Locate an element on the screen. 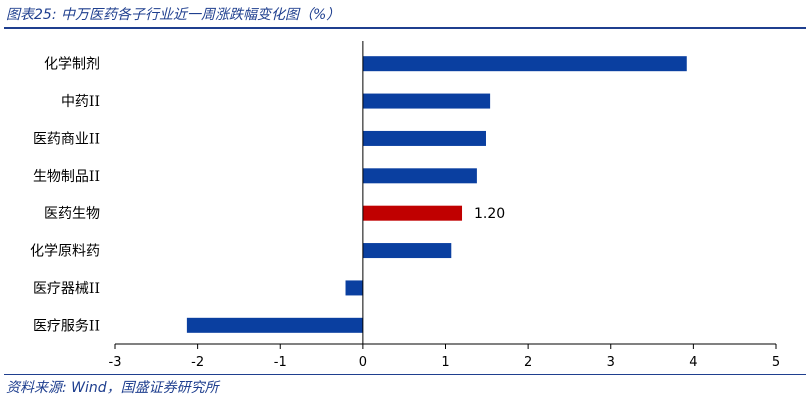 The width and height of the screenshot is (810, 401). category-label: 医药商业II is located at coordinates (66, 139).